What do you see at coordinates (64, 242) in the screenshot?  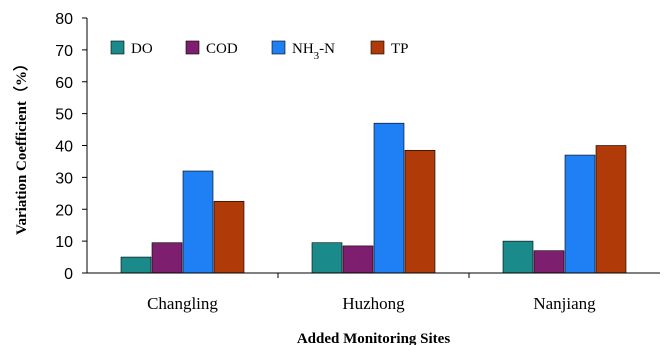 I see `y-tick-label: 10` at bounding box center [64, 242].